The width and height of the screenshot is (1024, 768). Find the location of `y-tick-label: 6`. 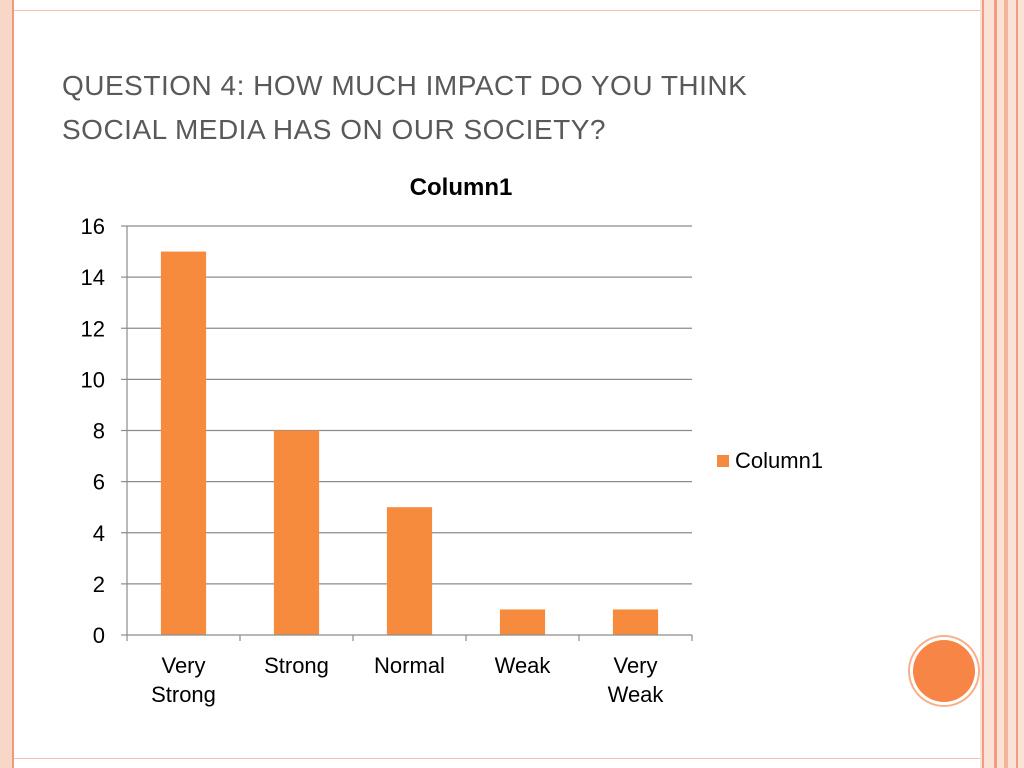

y-tick-label: 6 is located at coordinates (99, 482).